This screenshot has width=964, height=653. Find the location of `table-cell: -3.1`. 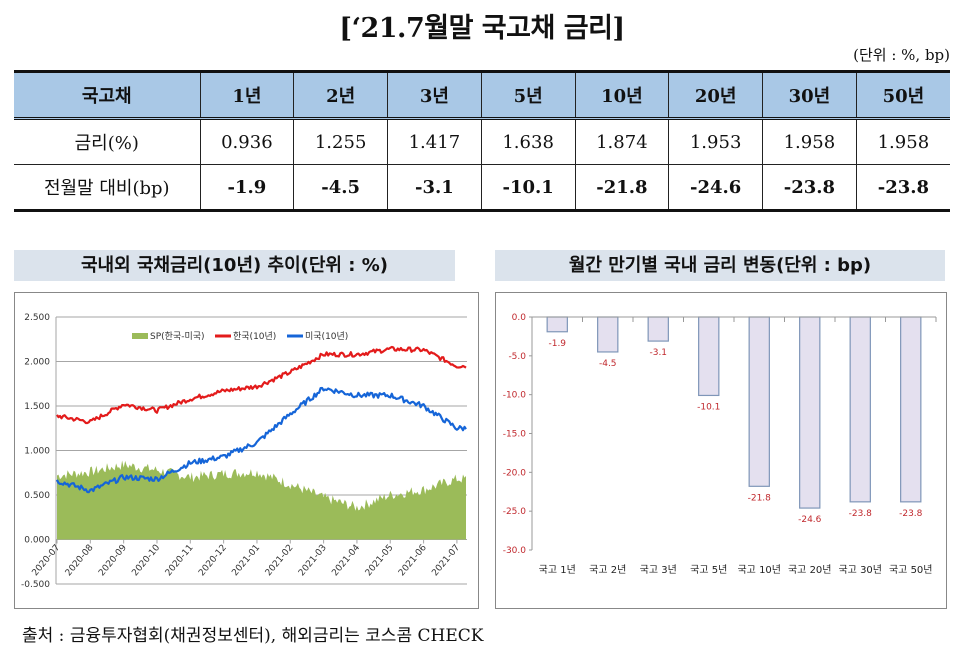

table-cell: -3.1 is located at coordinates (434, 187).